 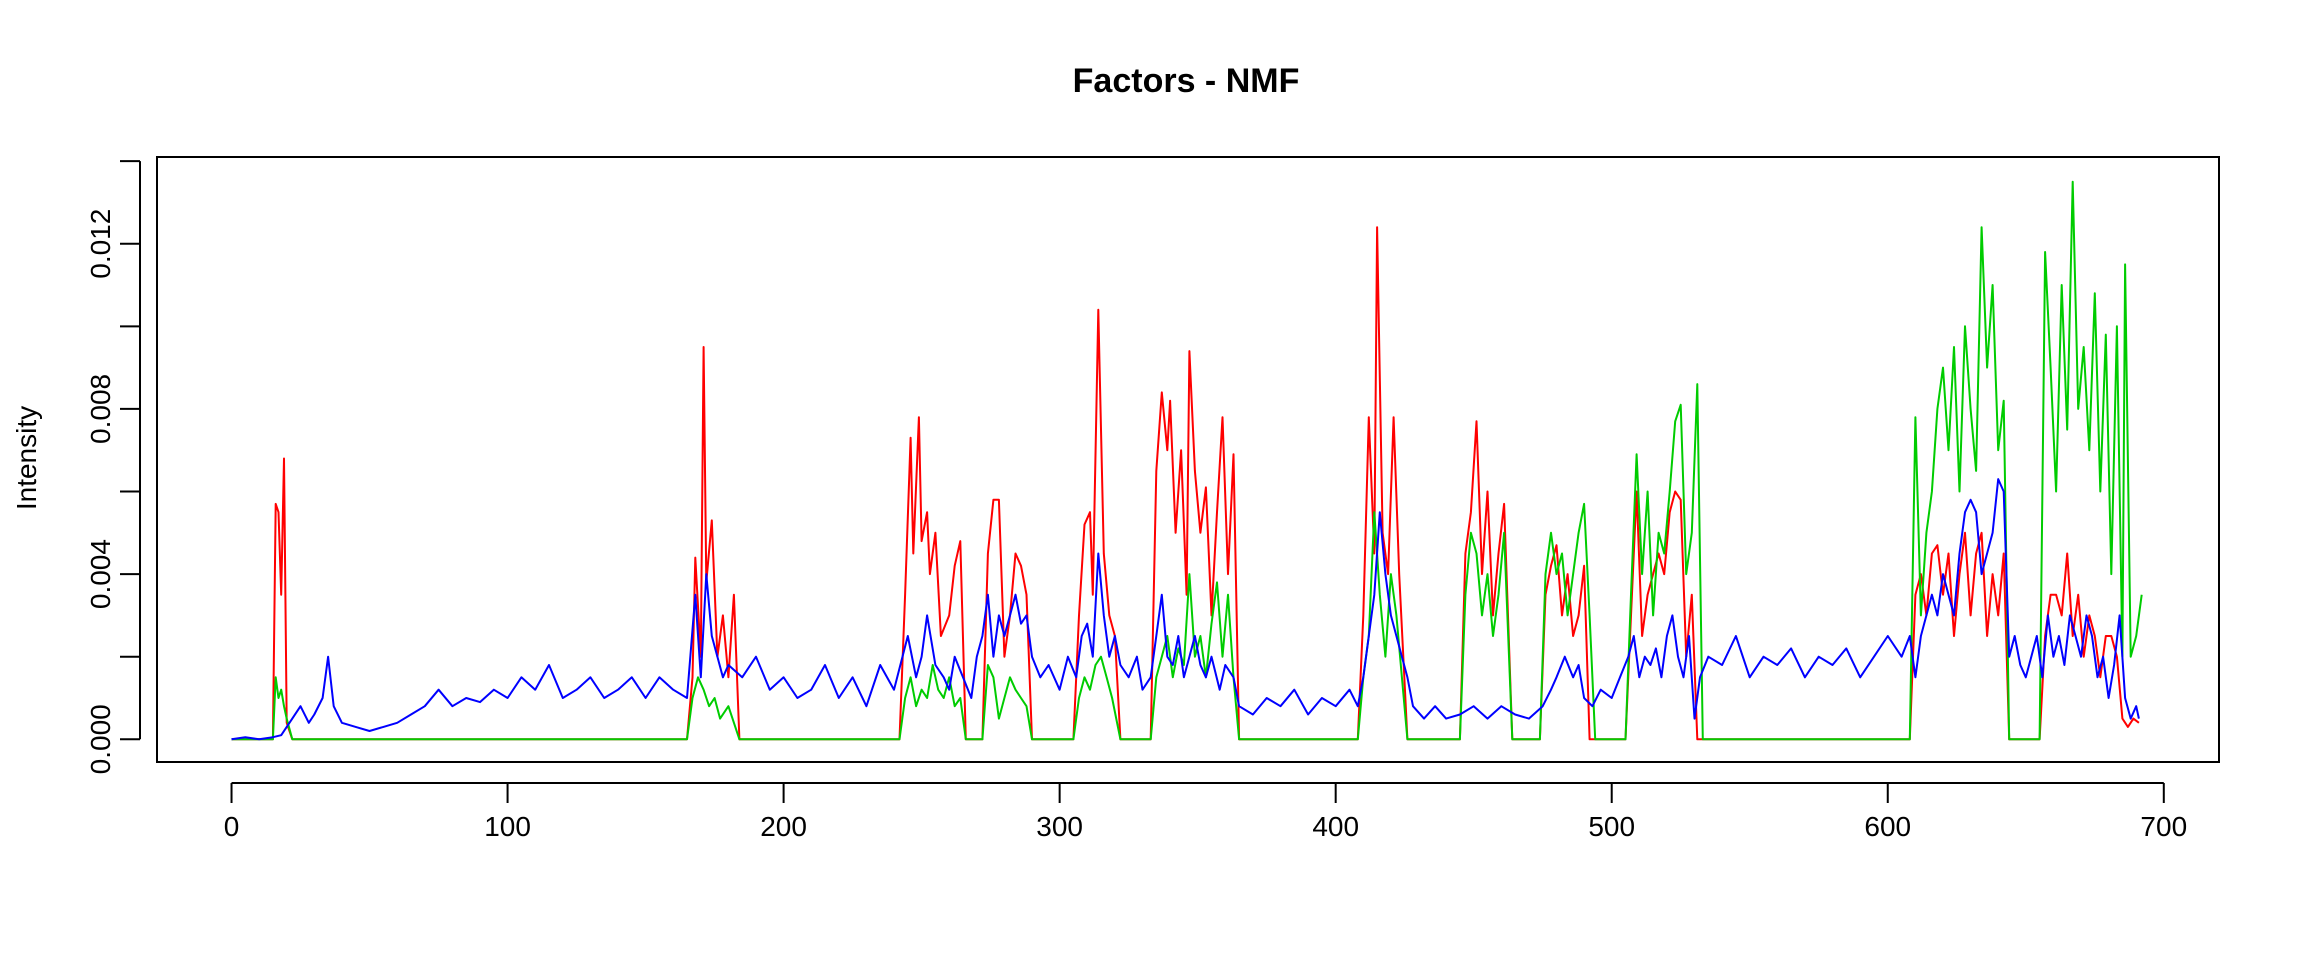 What do you see at coordinates (100, 739) in the screenshot?
I see `y-tick-label: 0.000` at bounding box center [100, 739].